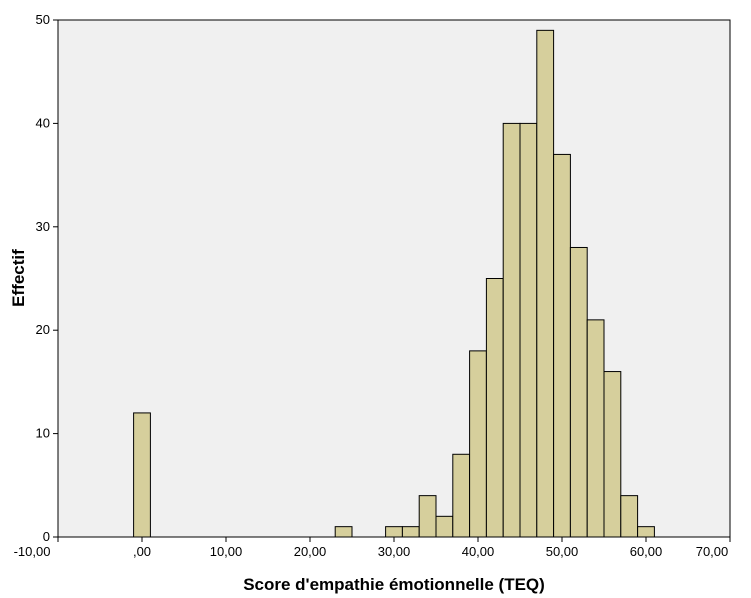 This screenshot has height=598, width=751. Describe the element at coordinates (646, 551) in the screenshot. I see `x-tick-label: 60,00` at that location.